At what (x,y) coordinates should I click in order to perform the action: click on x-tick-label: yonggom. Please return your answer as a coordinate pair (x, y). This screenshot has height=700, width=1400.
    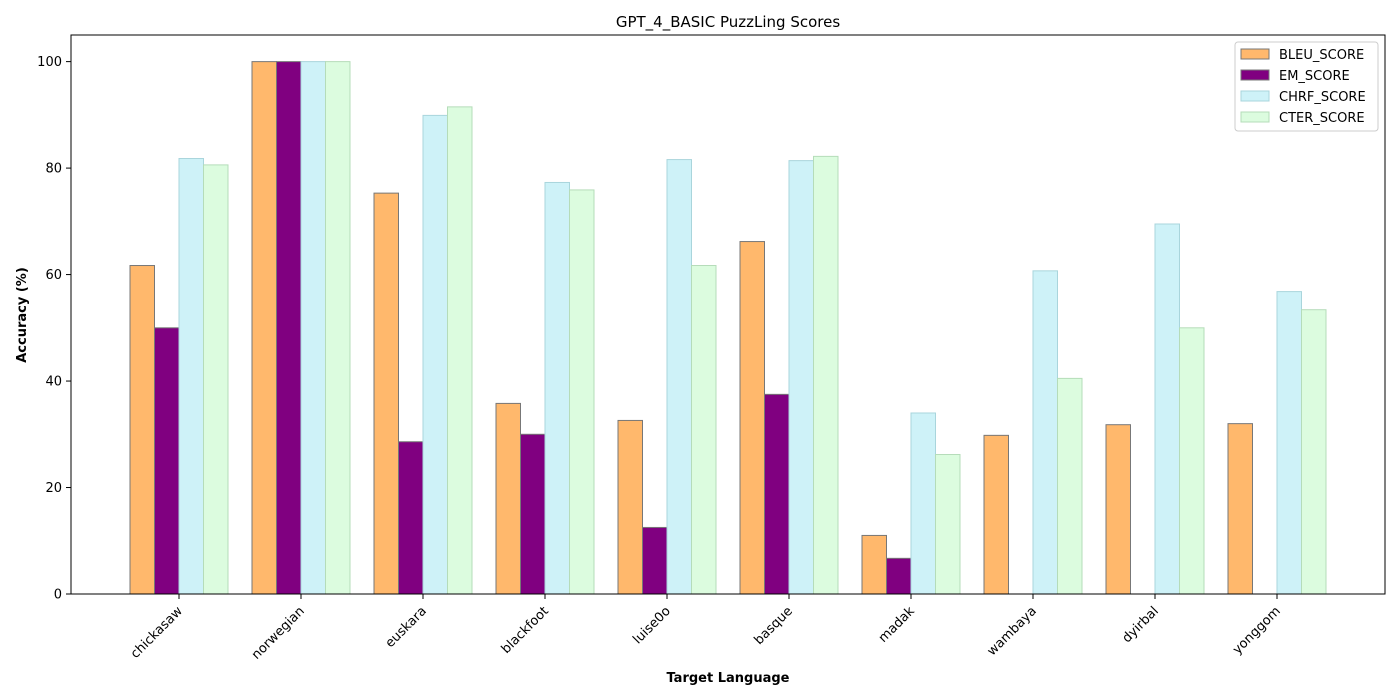
    Looking at the image, I should click on (1257, 631).